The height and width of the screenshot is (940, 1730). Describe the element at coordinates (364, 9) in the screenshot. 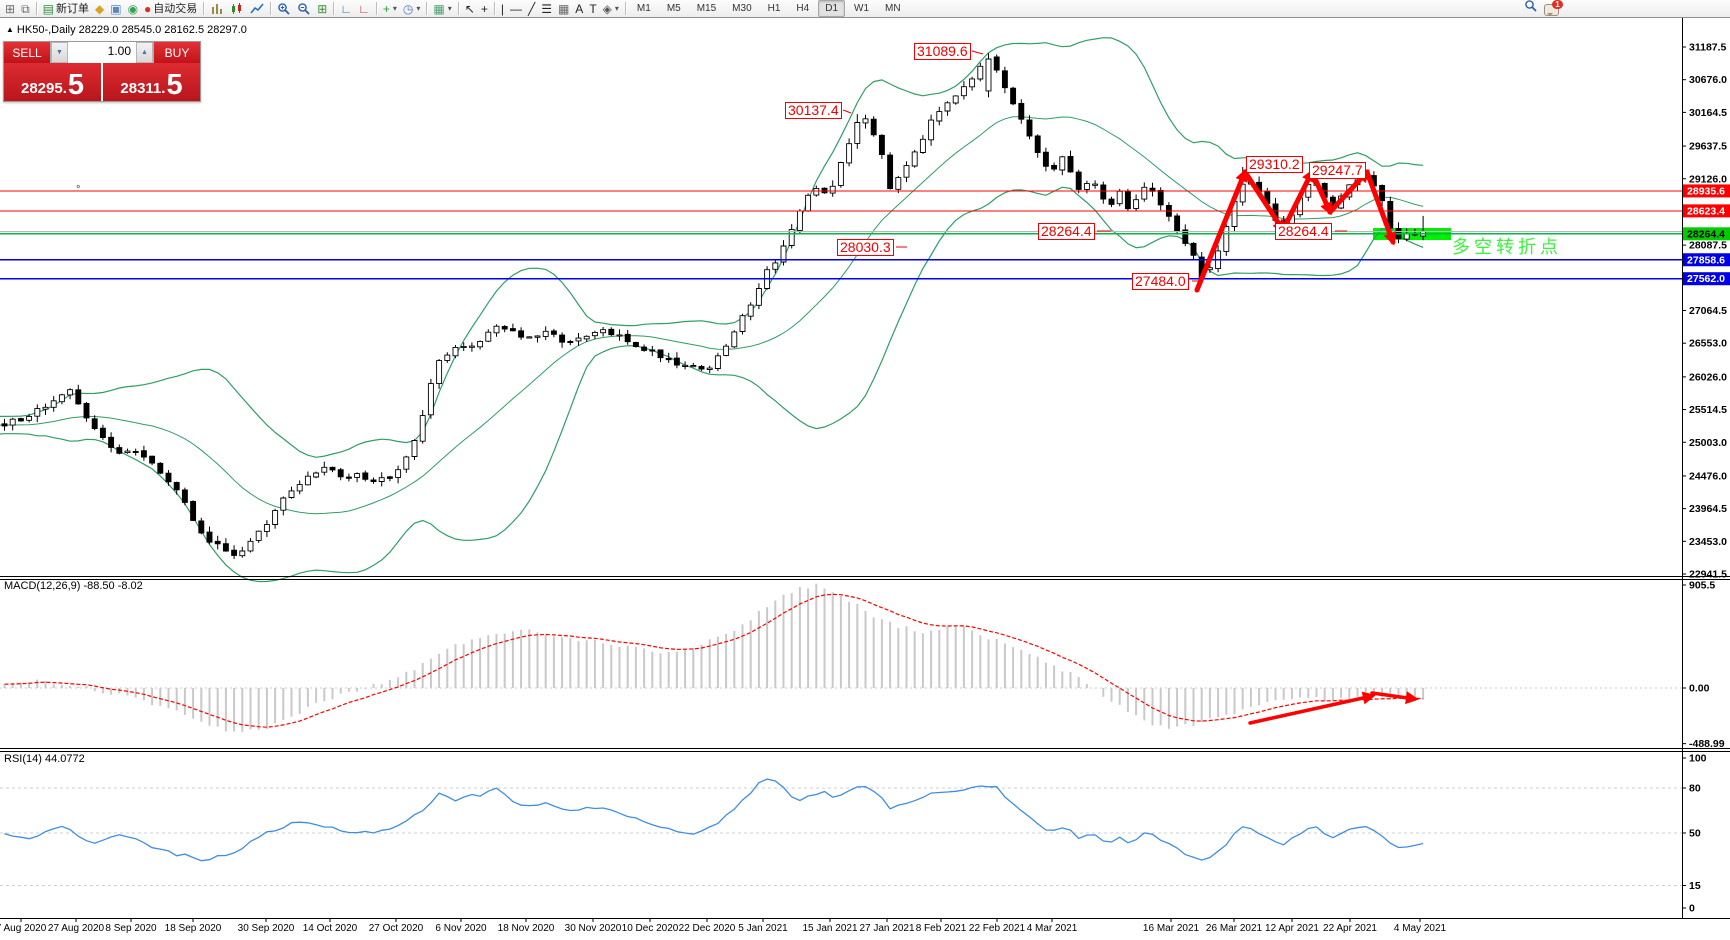

I see `arrange-tick-icon: ∟` at that location.